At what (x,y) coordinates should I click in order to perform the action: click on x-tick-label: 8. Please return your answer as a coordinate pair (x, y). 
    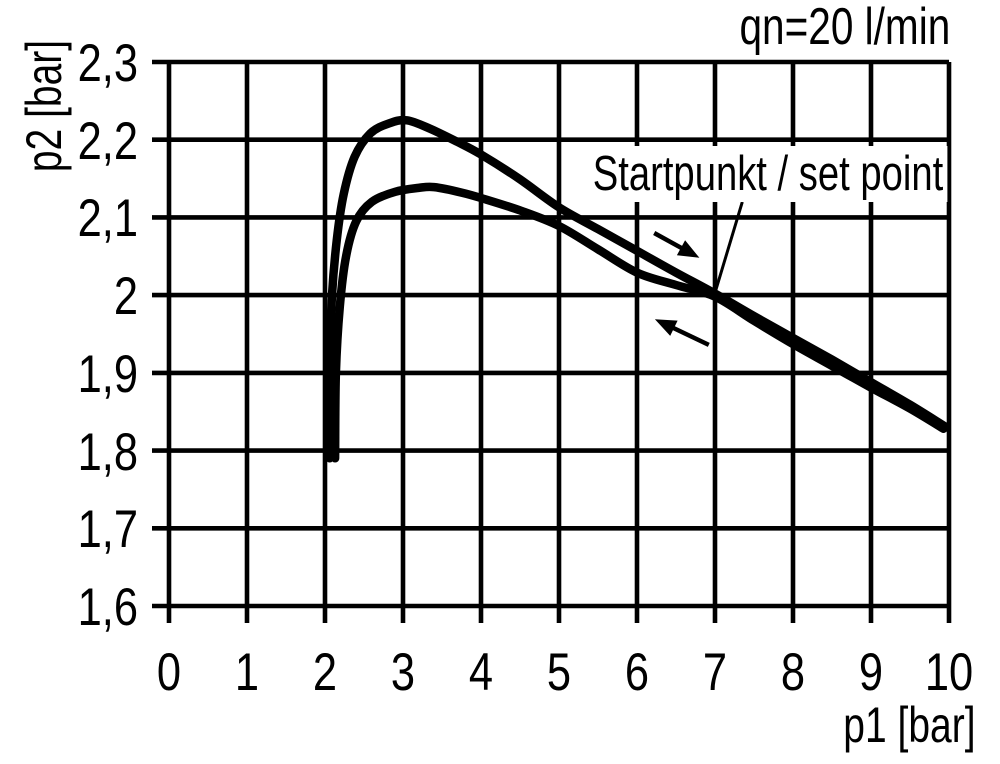
    Looking at the image, I should click on (793, 672).